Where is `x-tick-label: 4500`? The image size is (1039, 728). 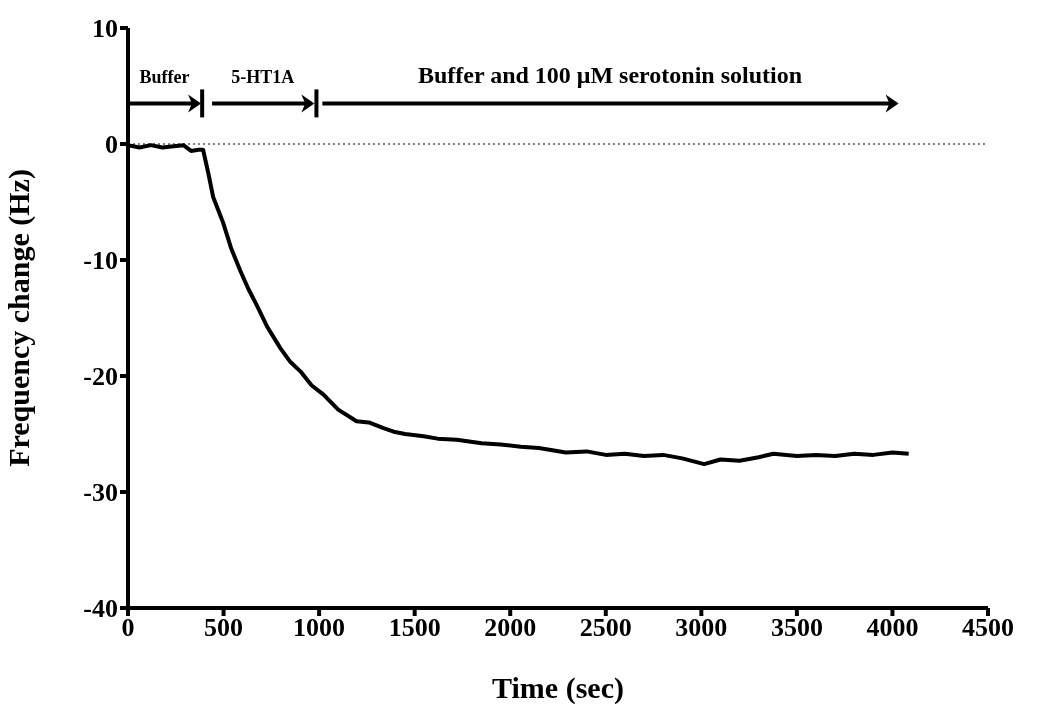
x-tick-label: 4500 is located at coordinates (988, 628).